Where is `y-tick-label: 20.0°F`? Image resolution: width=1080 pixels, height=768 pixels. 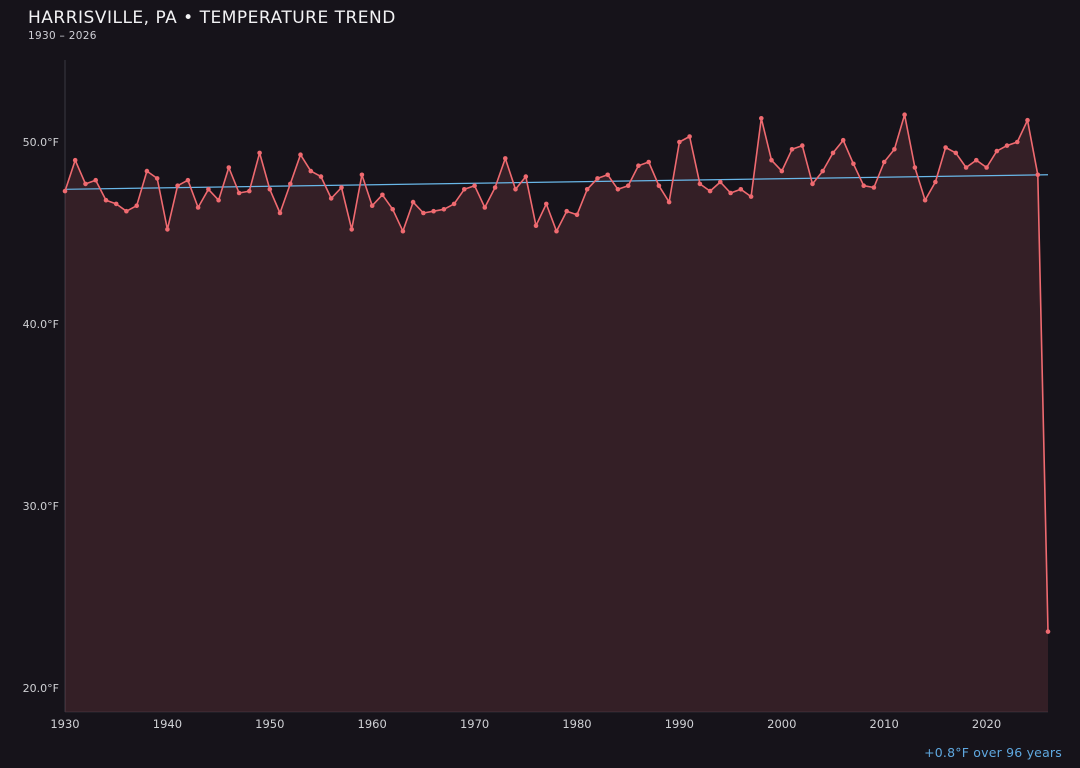
y-tick-label: 20.0°F is located at coordinates (41, 688).